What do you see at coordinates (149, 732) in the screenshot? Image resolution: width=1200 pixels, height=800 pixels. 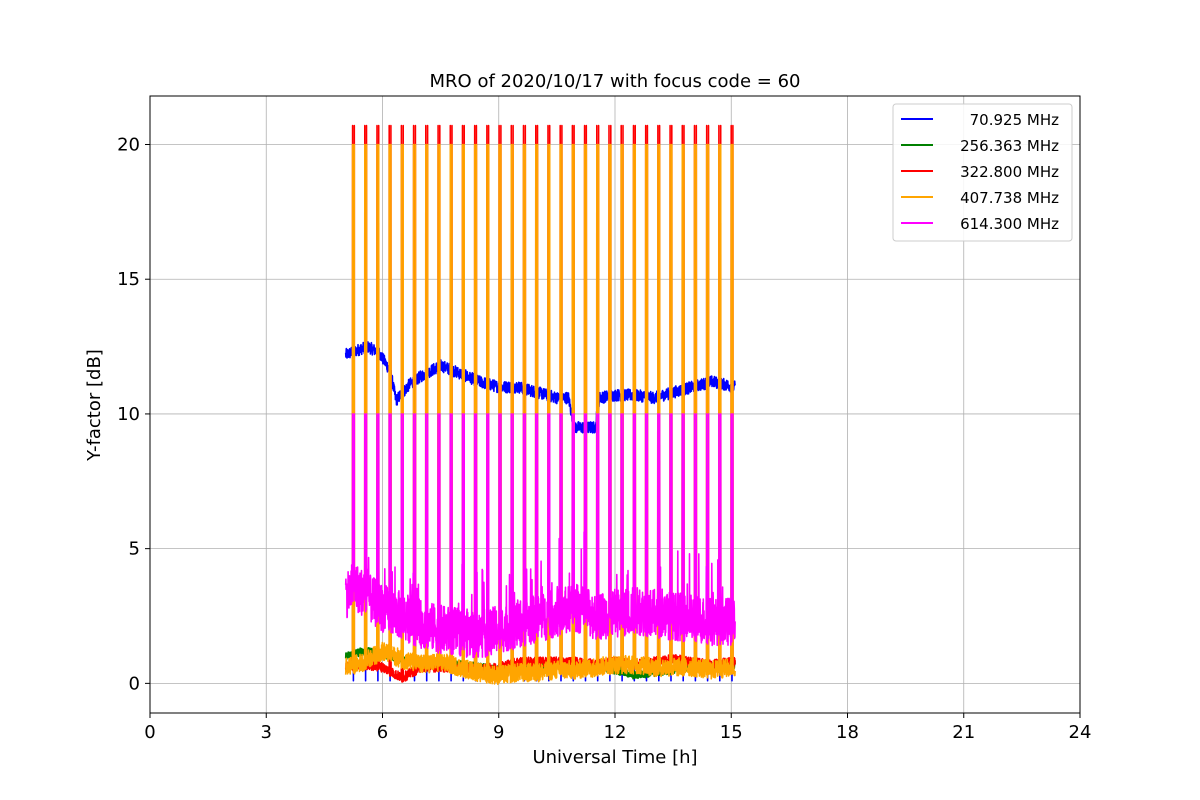 I see `x-tick-label: 0` at bounding box center [149, 732].